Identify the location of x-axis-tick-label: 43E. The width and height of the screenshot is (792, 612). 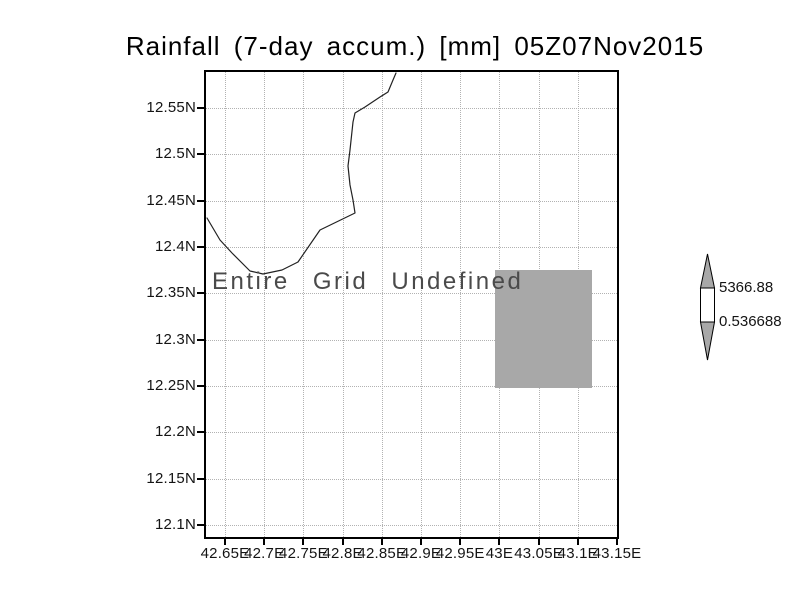
(499, 553).